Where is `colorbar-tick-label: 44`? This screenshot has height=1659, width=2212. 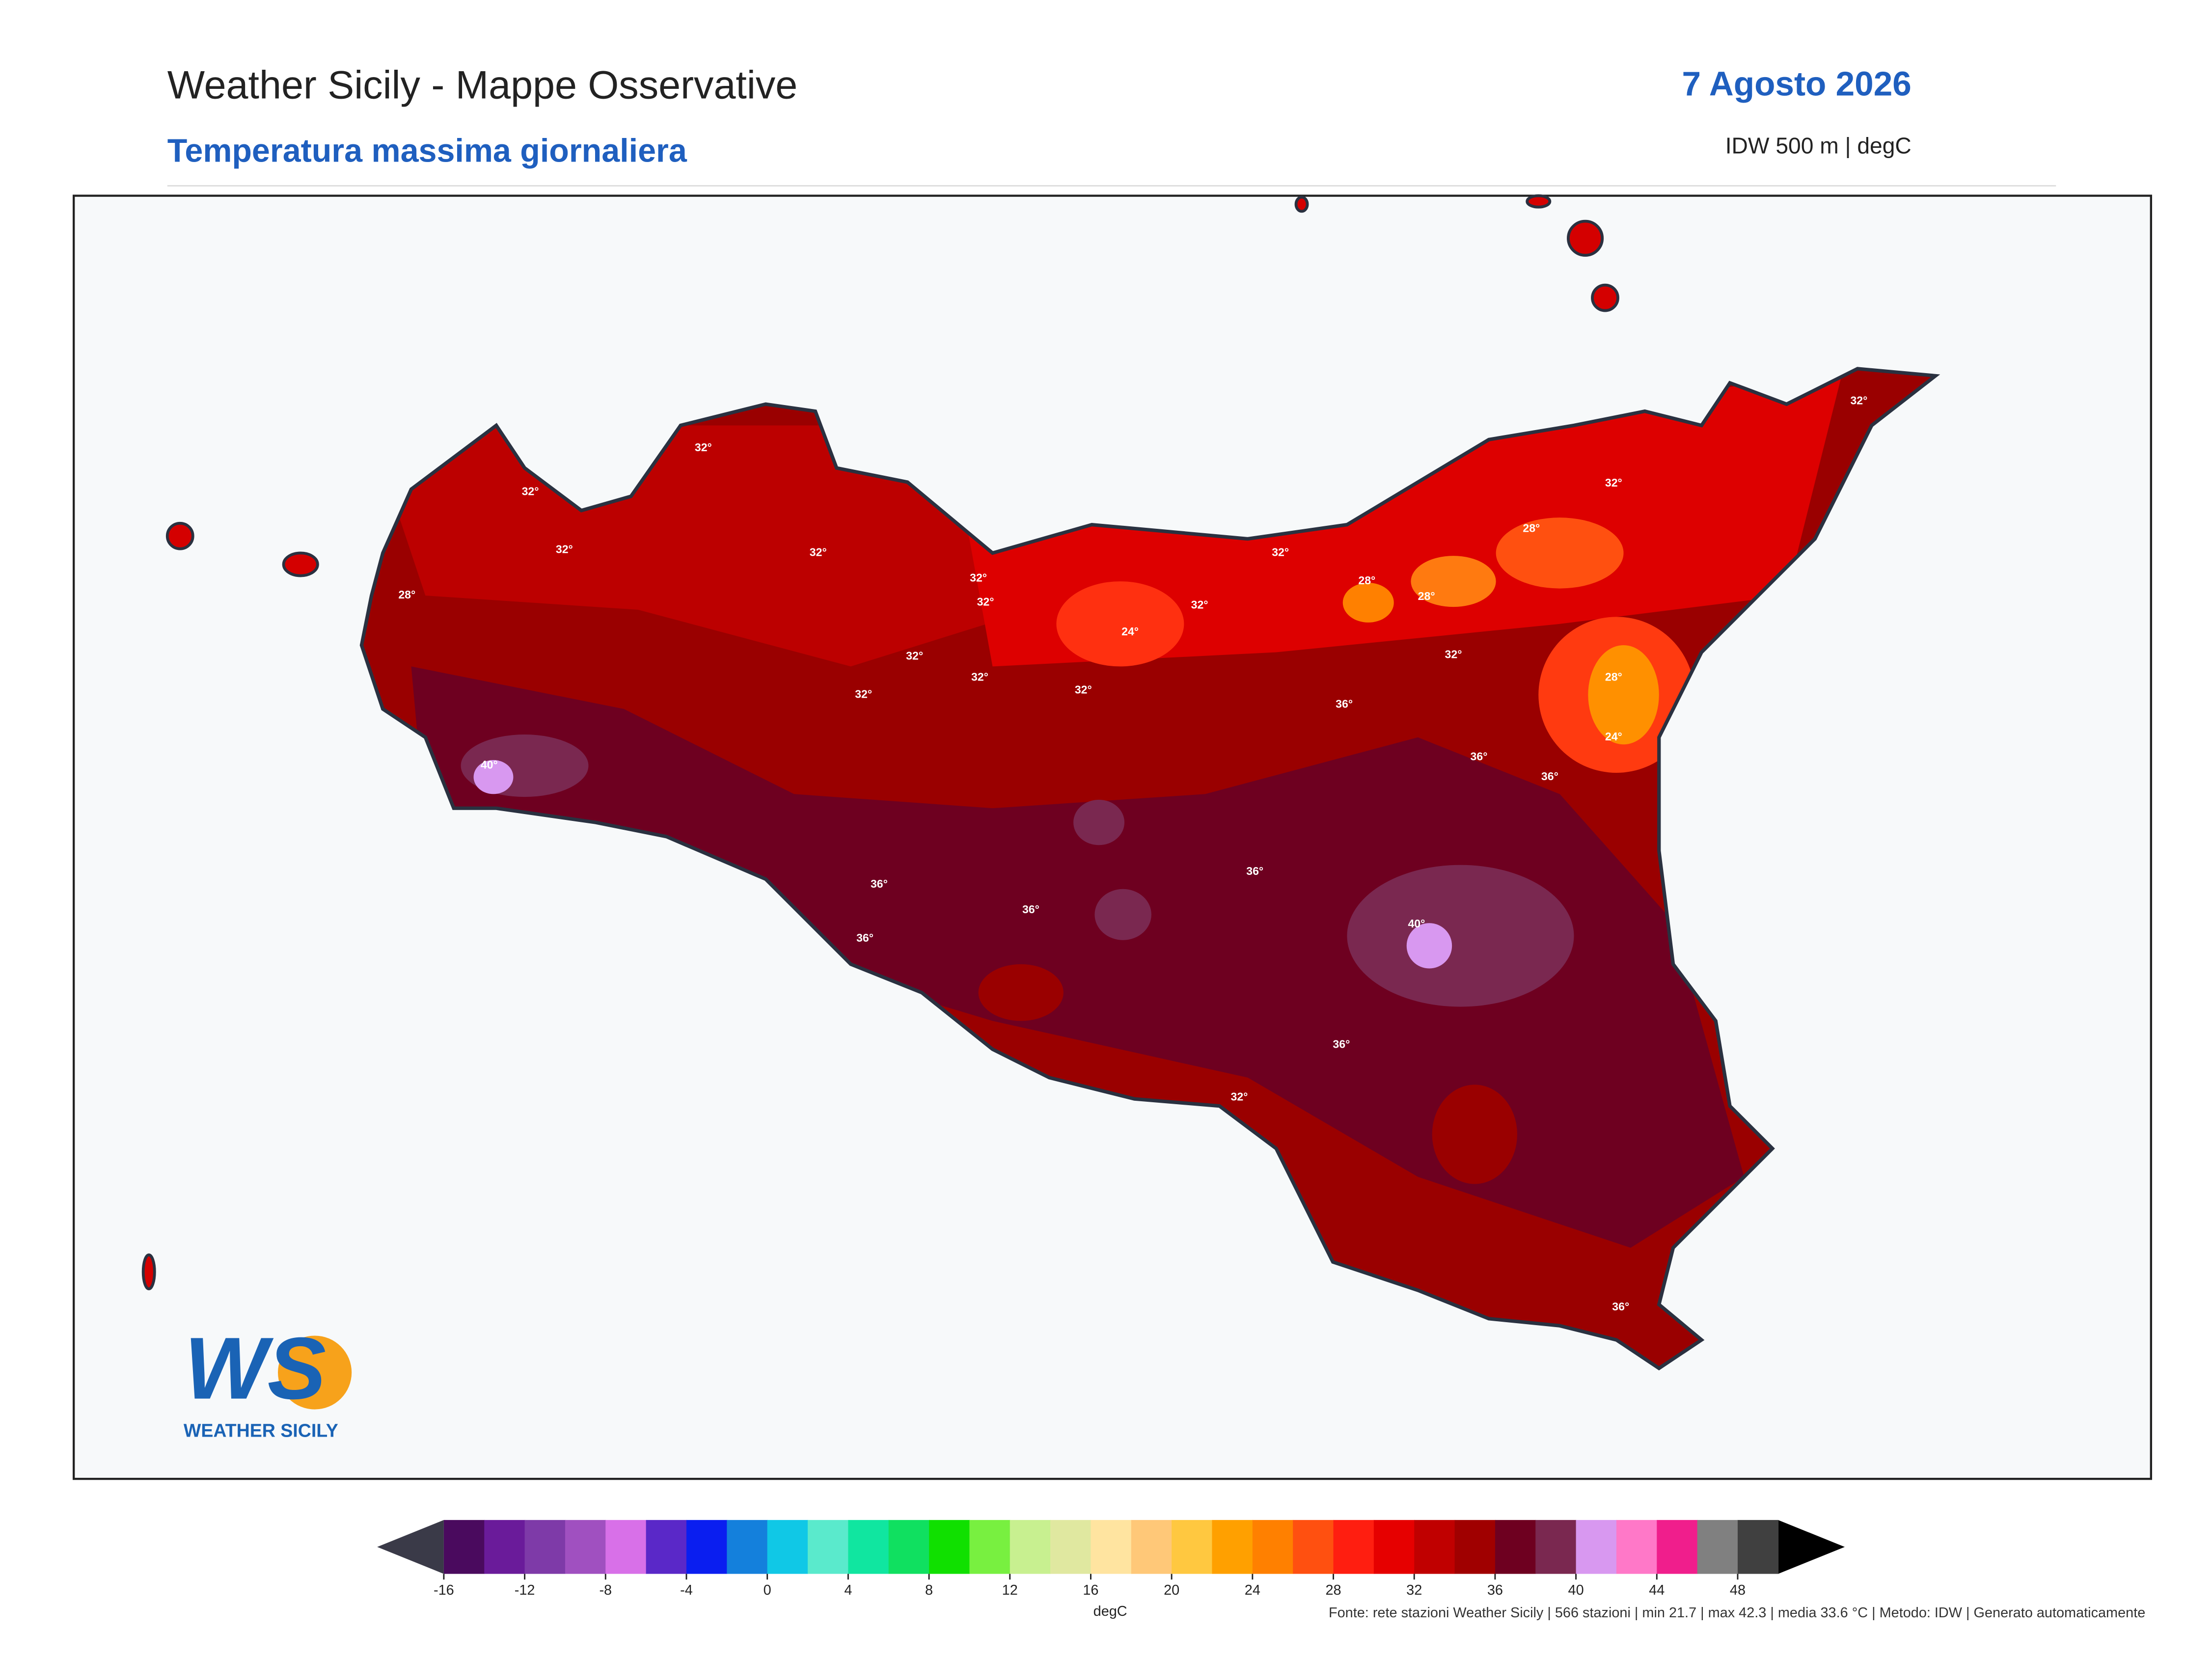
colorbar-tick-label: 44 is located at coordinates (1657, 1590).